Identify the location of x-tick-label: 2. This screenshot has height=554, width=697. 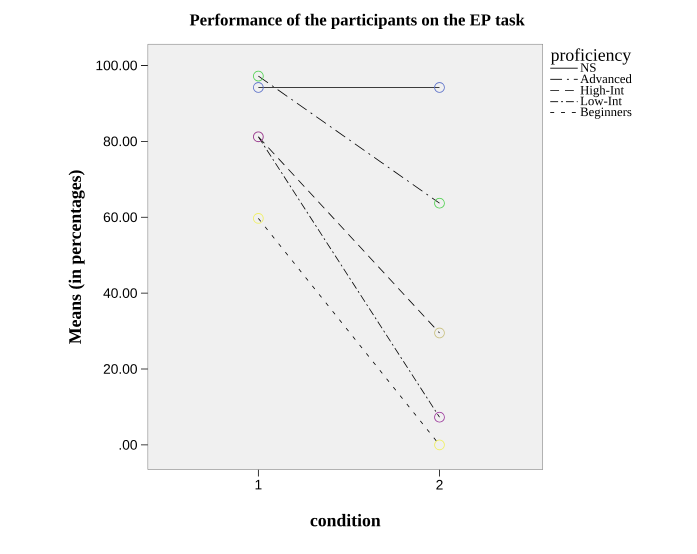
(439, 485).